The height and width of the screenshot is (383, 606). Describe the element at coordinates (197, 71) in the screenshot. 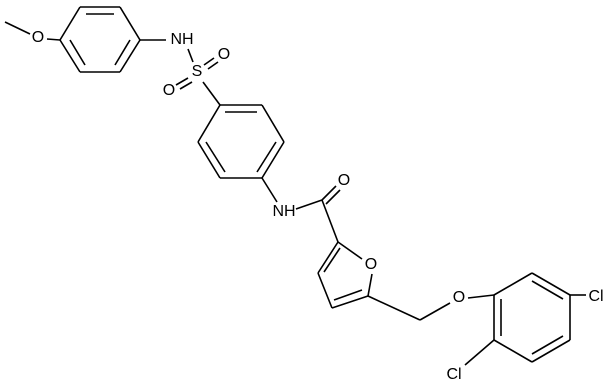

I see `atom-label: S` at that location.